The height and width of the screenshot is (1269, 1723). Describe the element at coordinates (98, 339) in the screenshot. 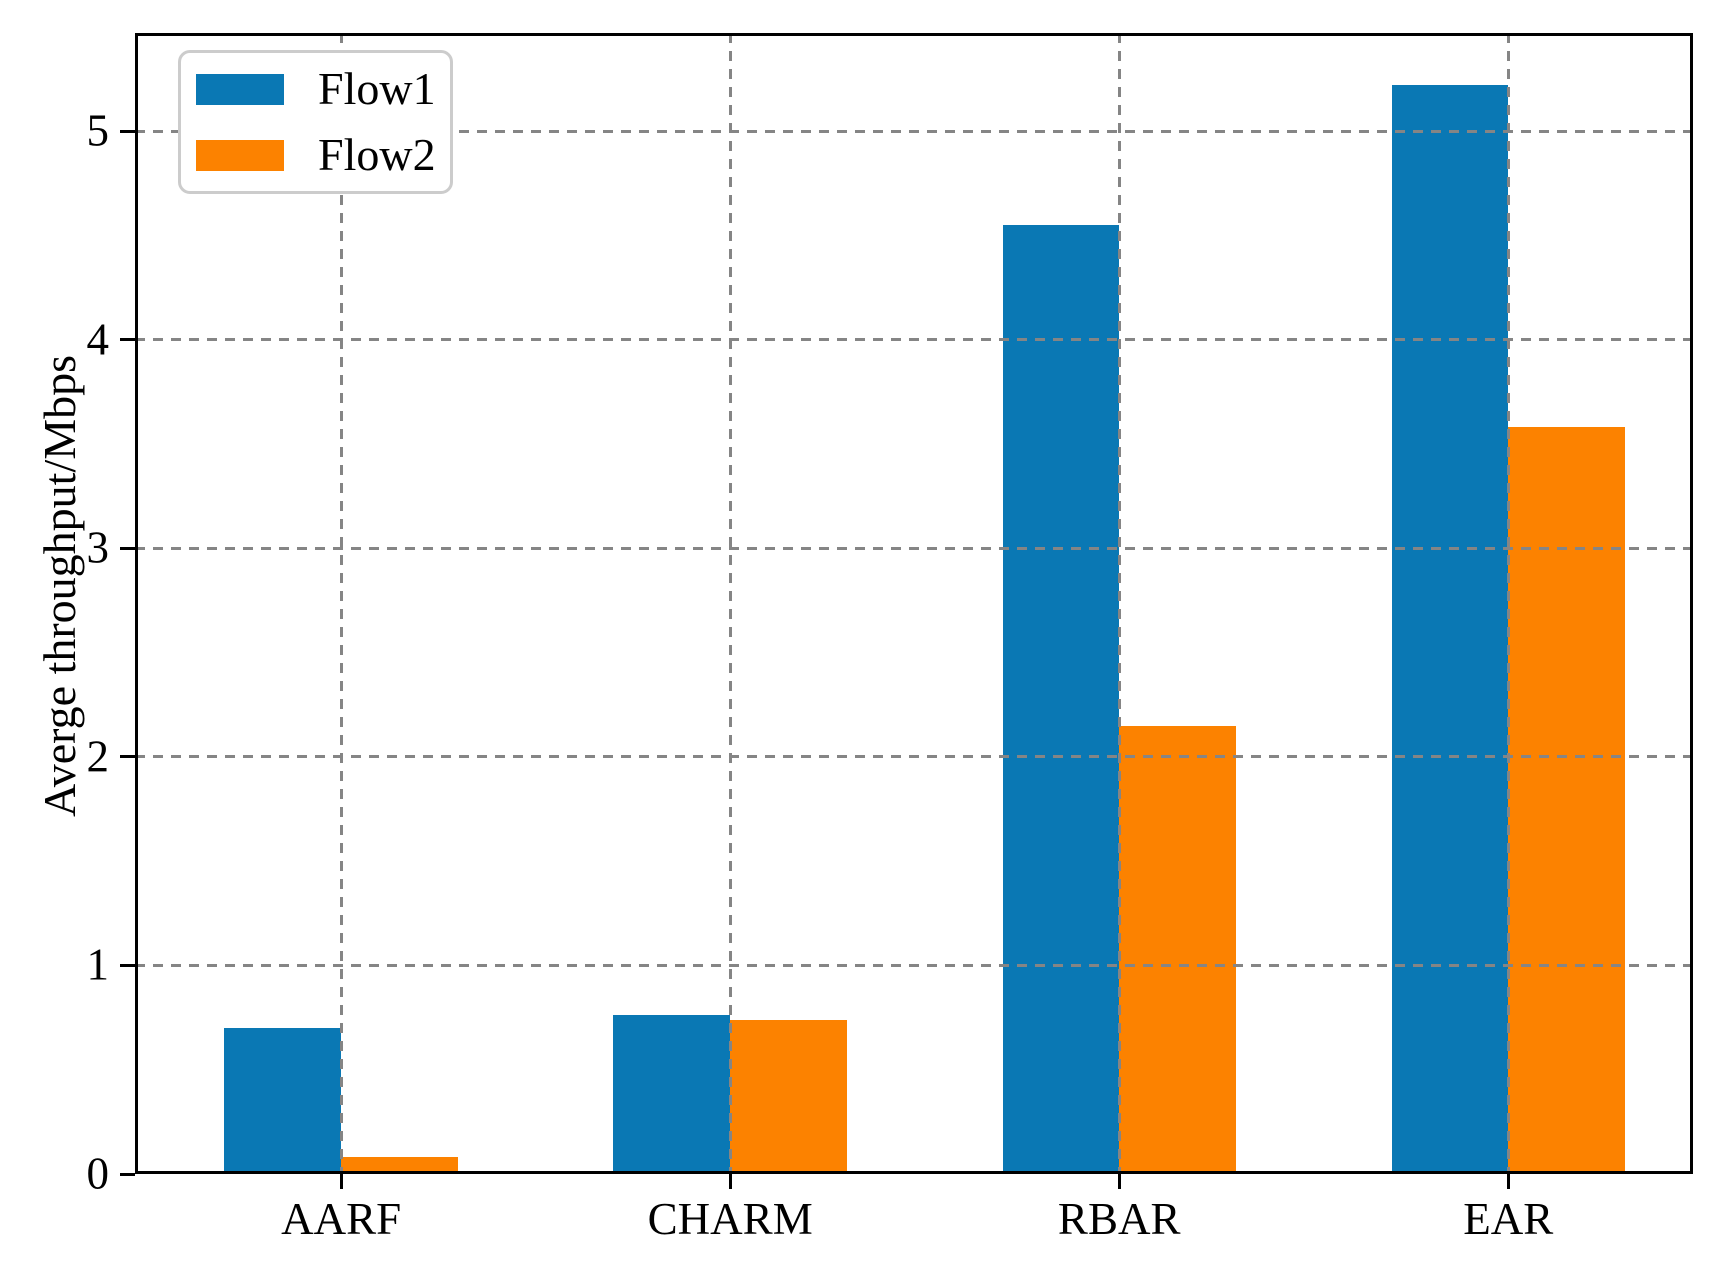

I see `y-tick-label-4: 4` at that location.